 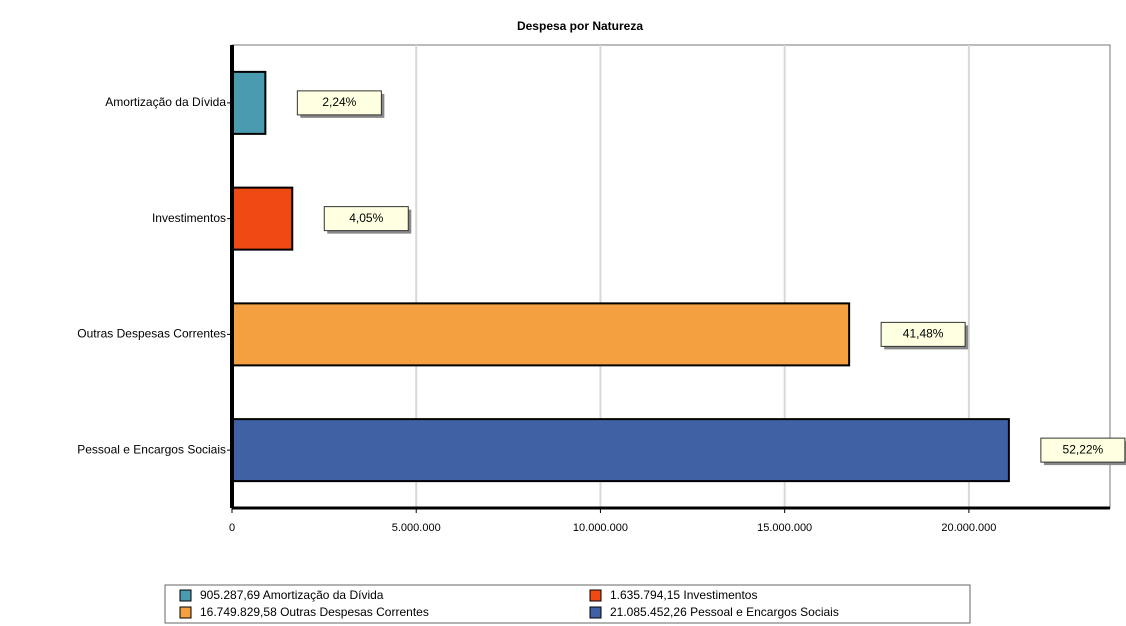 I want to click on y-tick-label: Amortização da Dívida, so click(x=165, y=102).